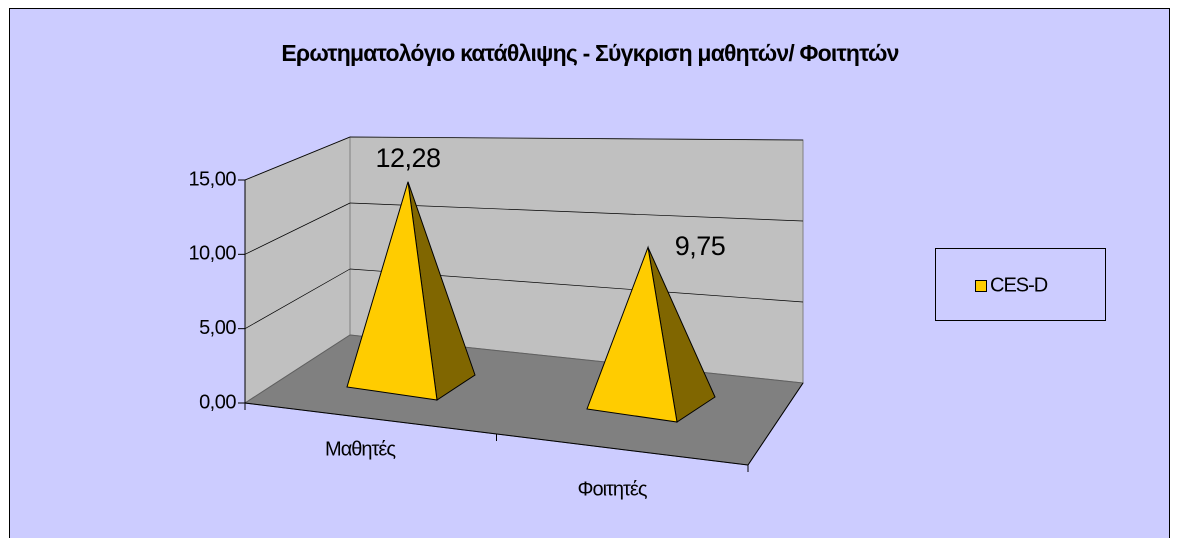 This screenshot has height=538, width=1179. Describe the element at coordinates (700, 246) in the screenshot. I see `data-label: 9,75` at that location.